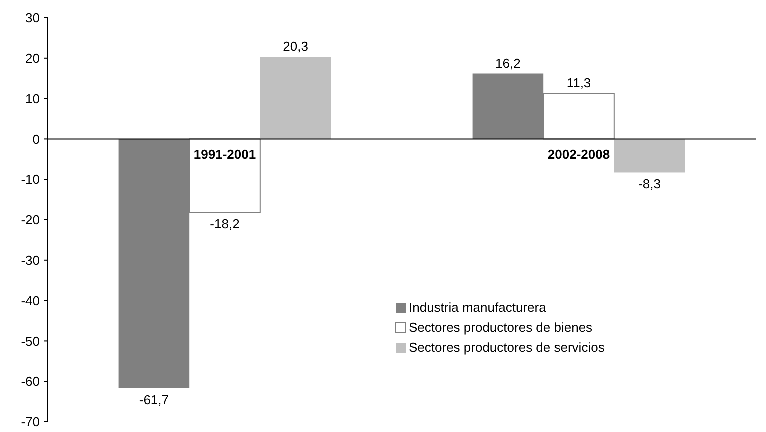 The width and height of the screenshot is (766, 432). I want to click on y-tick-label: 0, so click(36, 139).